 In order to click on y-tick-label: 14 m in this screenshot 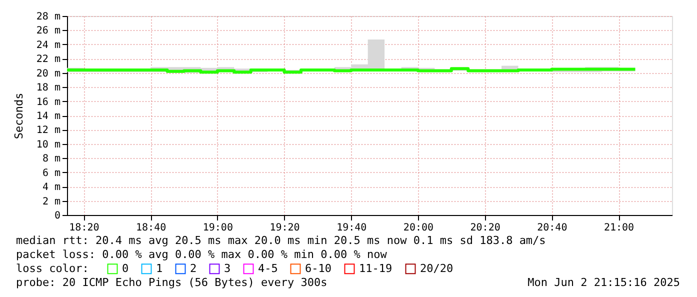, I will do `click(48, 116)`.